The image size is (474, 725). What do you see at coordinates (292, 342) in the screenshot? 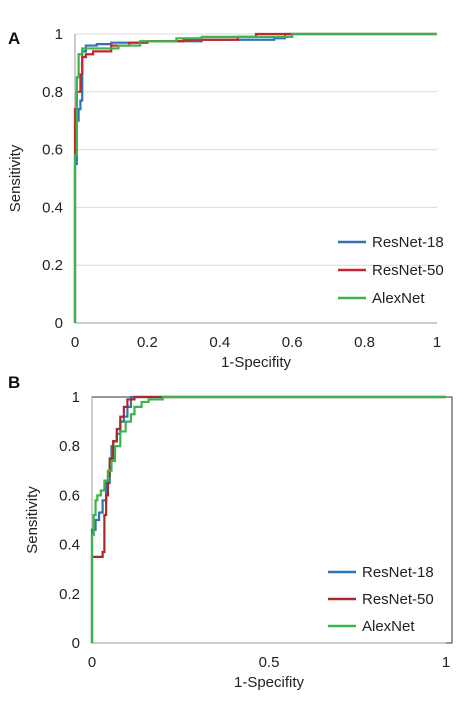
I see `x-tick-label: 0.6` at bounding box center [292, 342].